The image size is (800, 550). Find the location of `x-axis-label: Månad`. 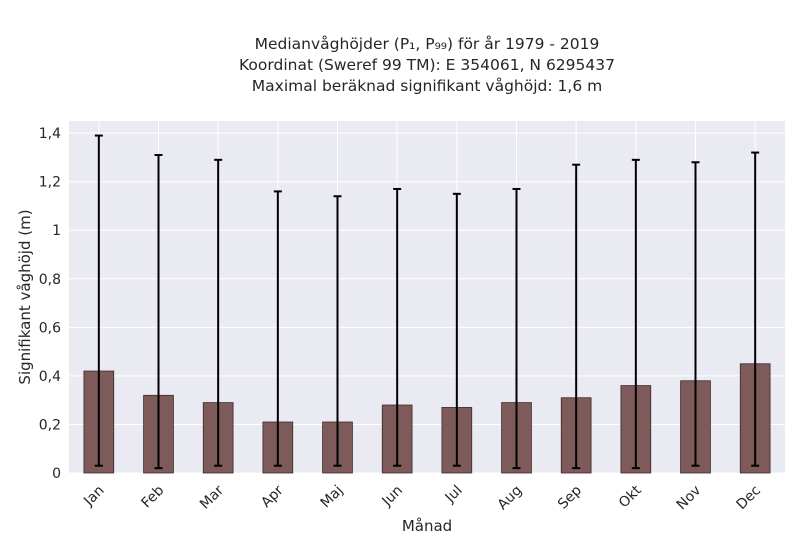

x-axis-label: Månad is located at coordinates (427, 526).